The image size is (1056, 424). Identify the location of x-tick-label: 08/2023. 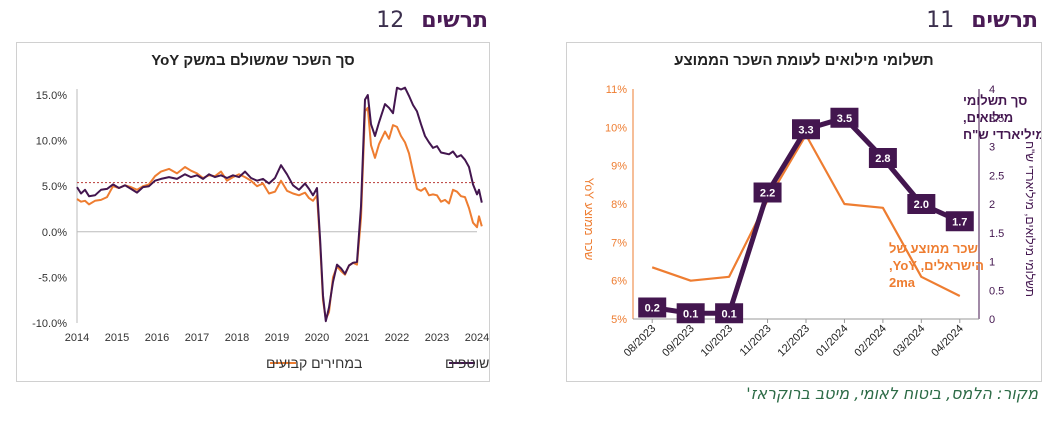
(640, 341).